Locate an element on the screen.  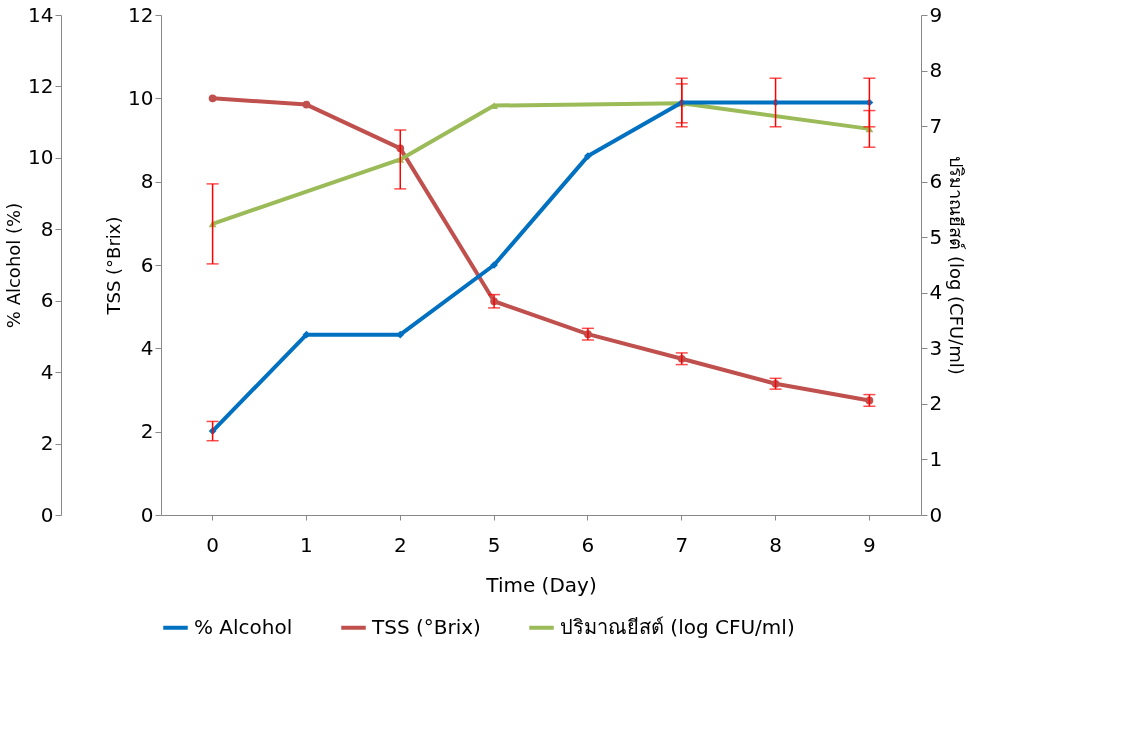
y3-tick-label: 1 is located at coordinates (936, 458).